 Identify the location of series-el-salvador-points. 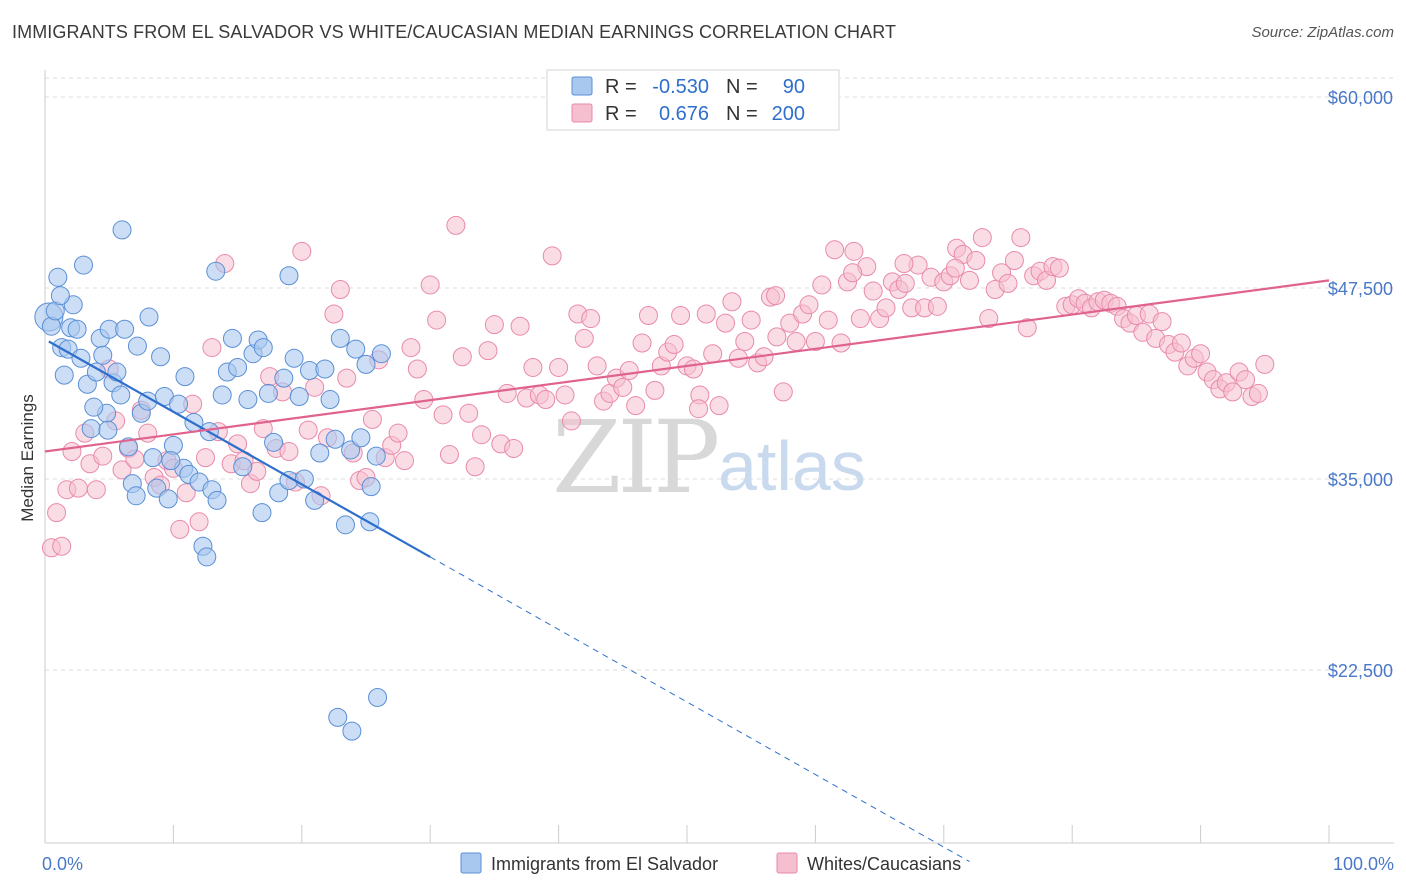
(212, 480).